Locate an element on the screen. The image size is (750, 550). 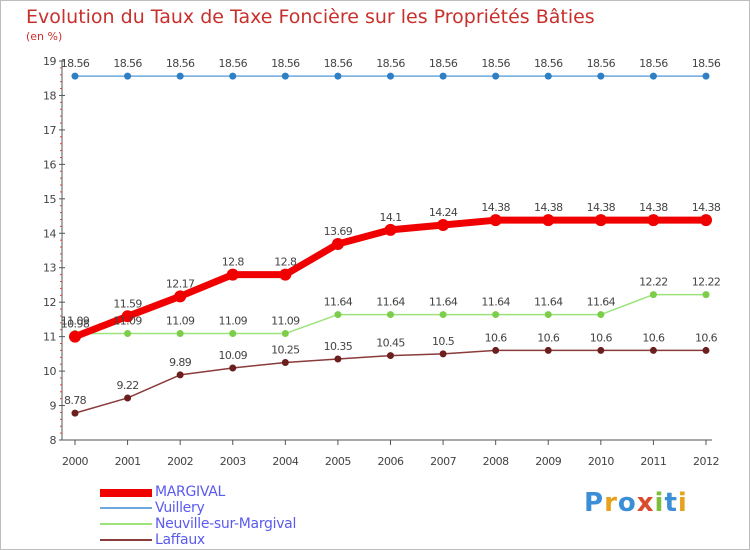
x-tick-label: 2011 is located at coordinates (653, 461).